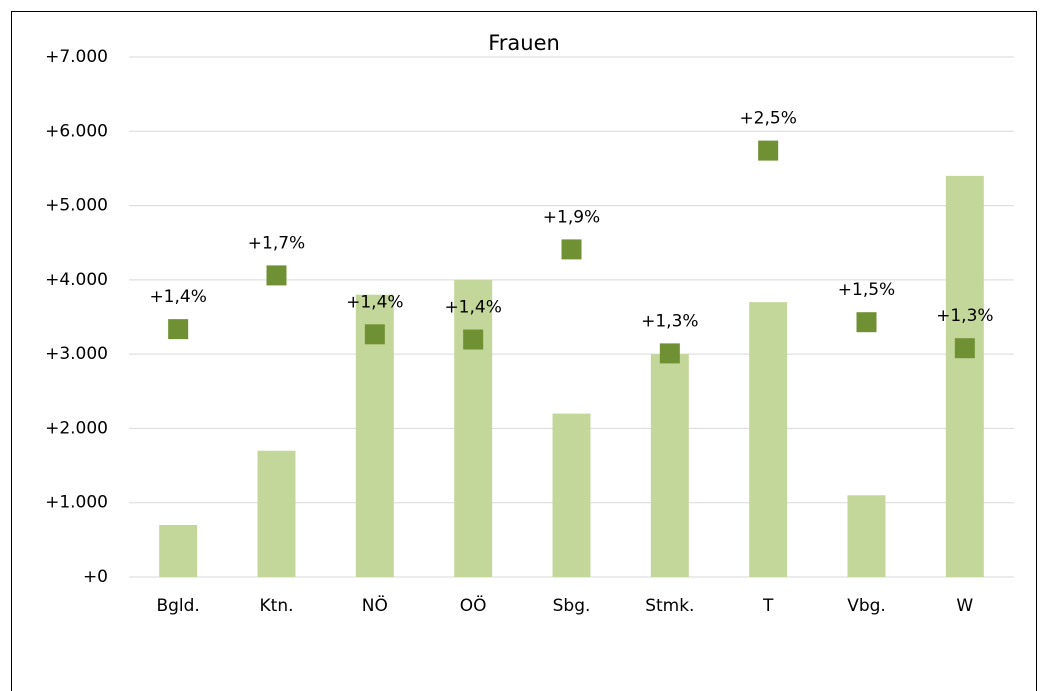  What do you see at coordinates (768, 606) in the screenshot?
I see `x-tick-label: T` at bounding box center [768, 606].